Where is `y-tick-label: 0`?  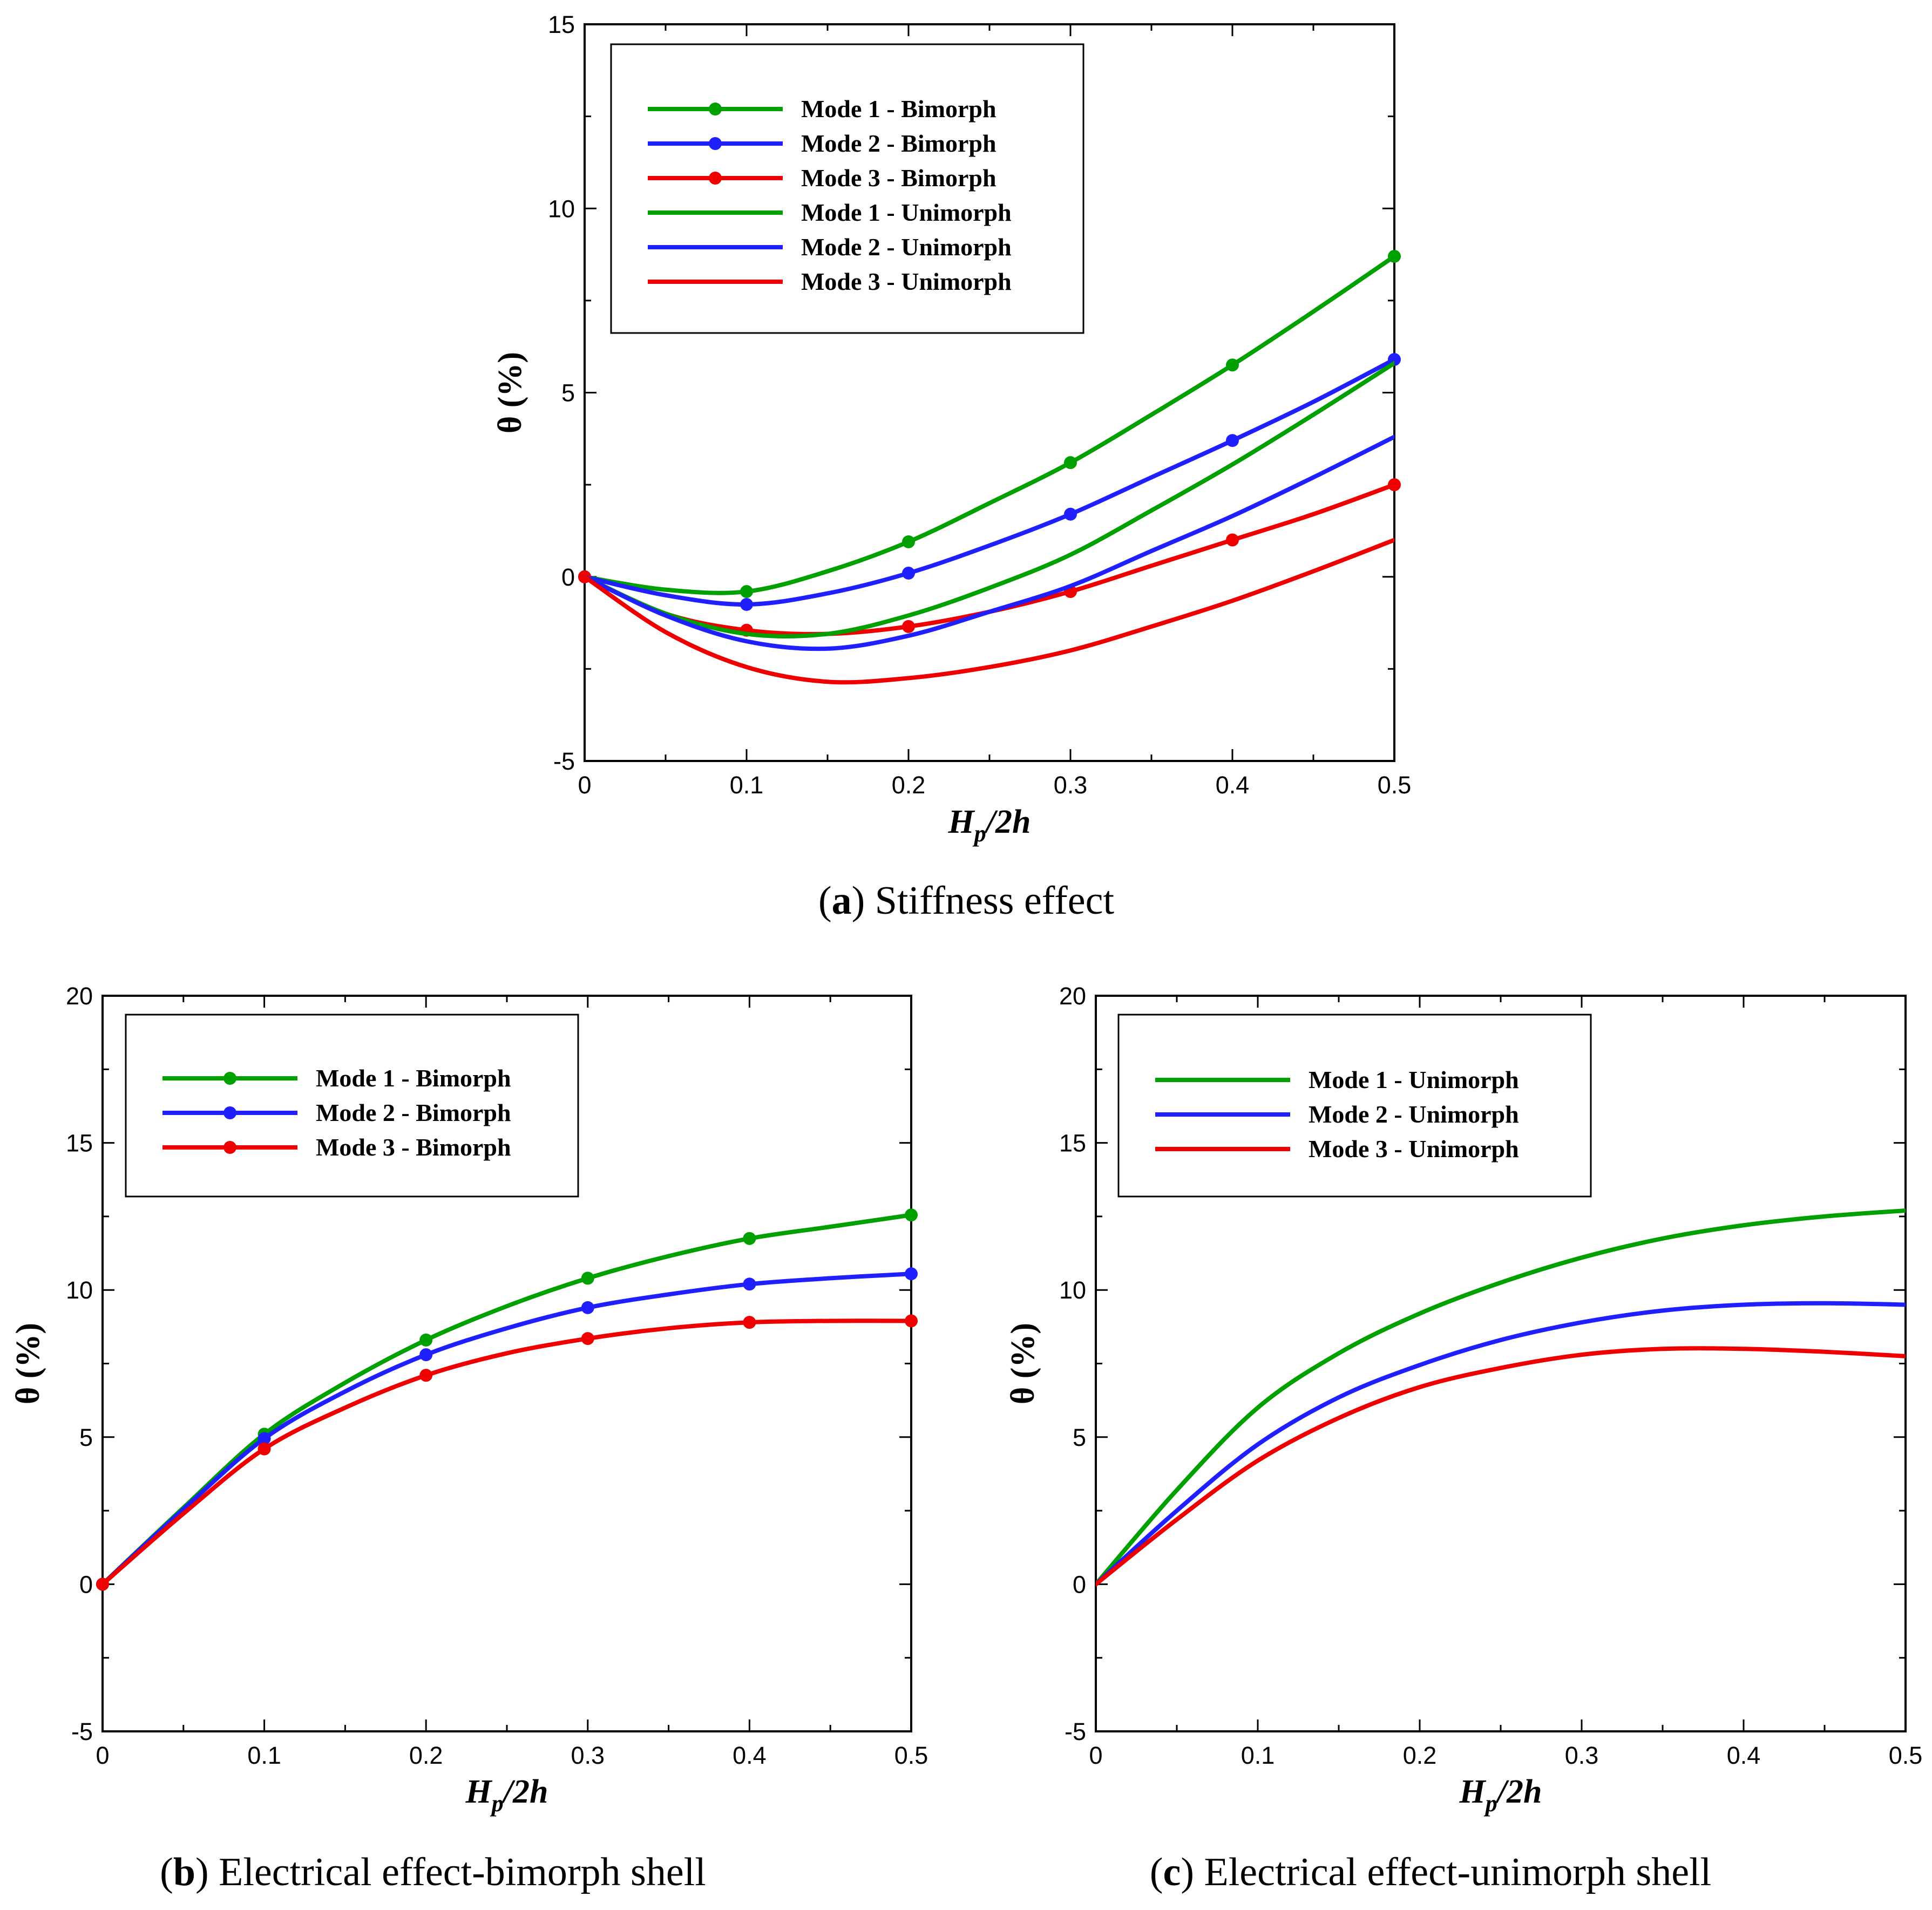 y-tick-label: 0 is located at coordinates (568, 577).